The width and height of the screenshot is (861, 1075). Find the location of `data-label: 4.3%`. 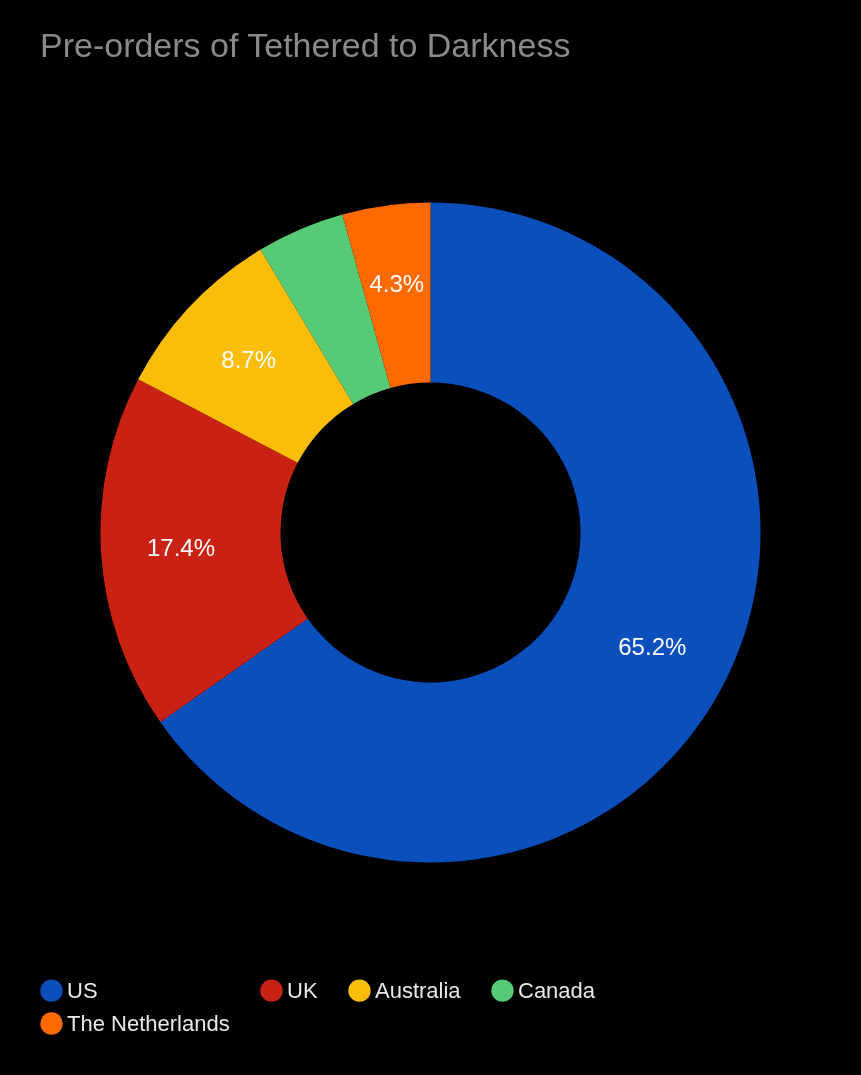

data-label: 4.3% is located at coordinates (397, 283).